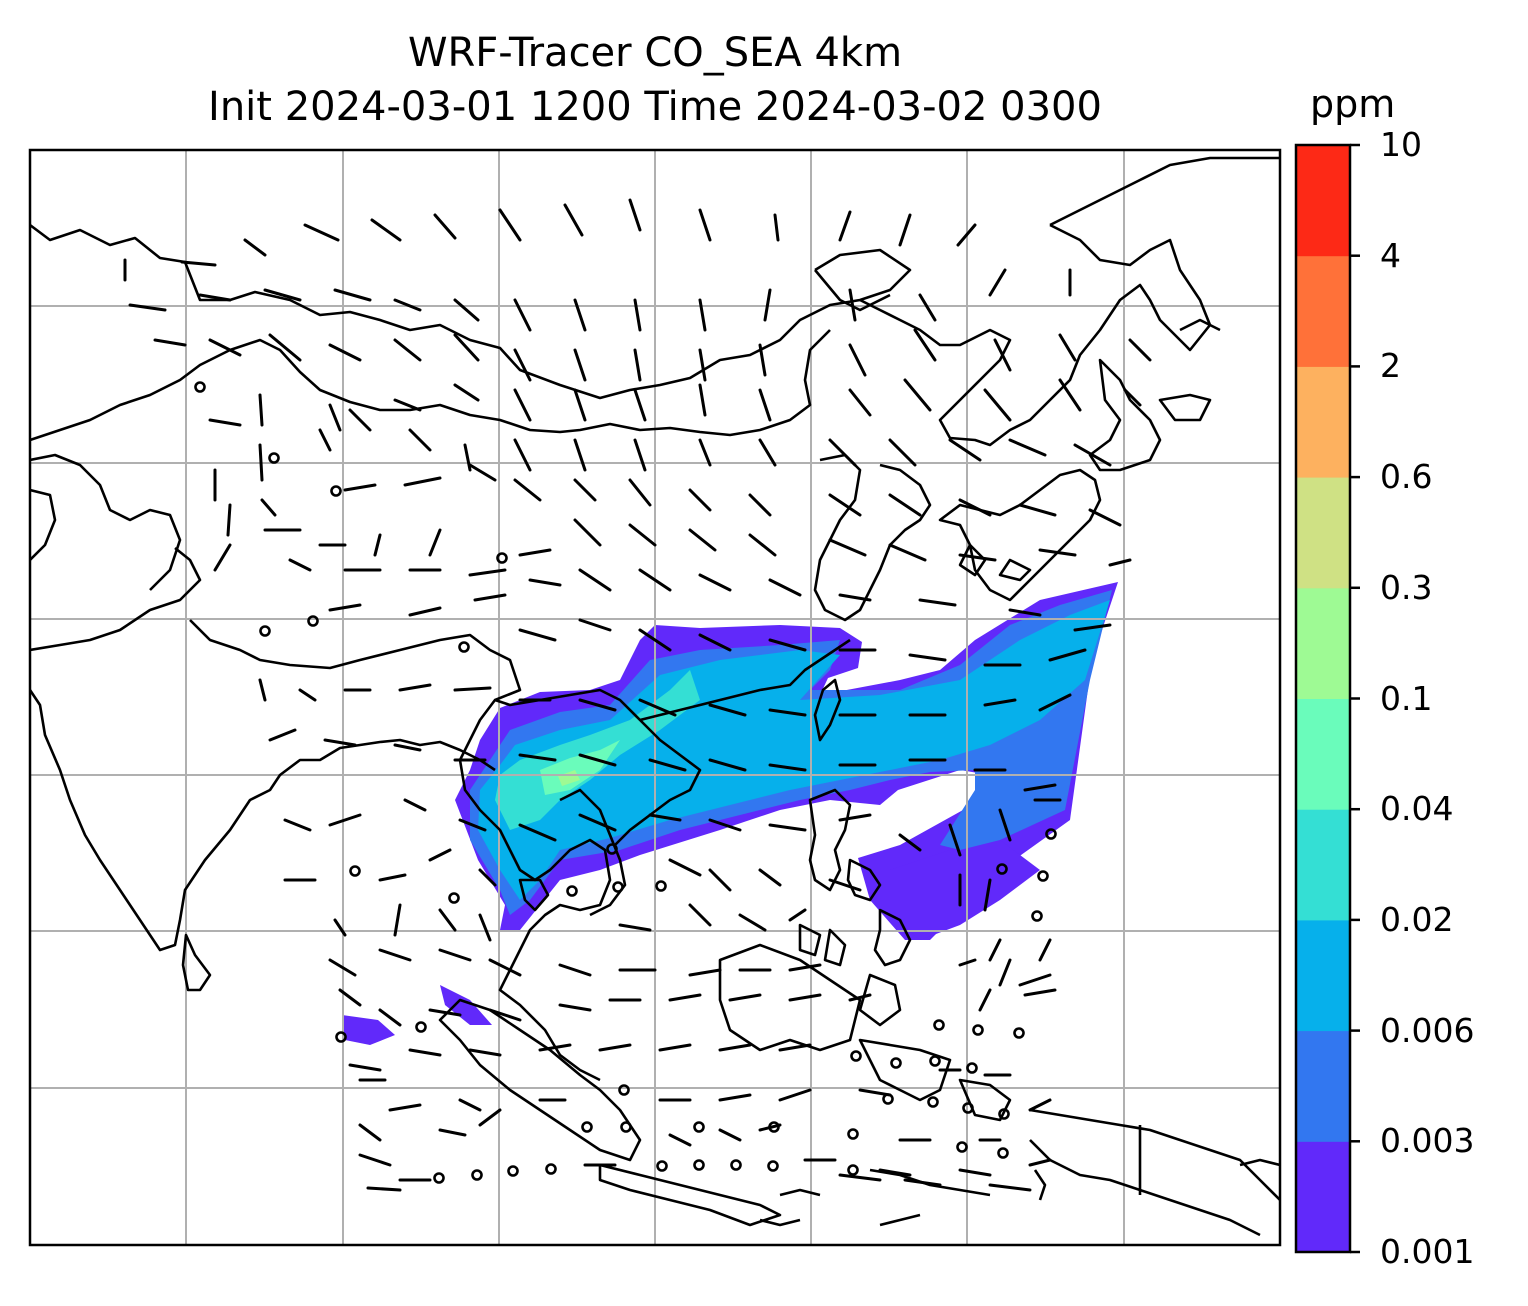  What do you see at coordinates (1406, 698) in the screenshot?
I see `colorbar-tick-label: 0.1` at bounding box center [1406, 698].